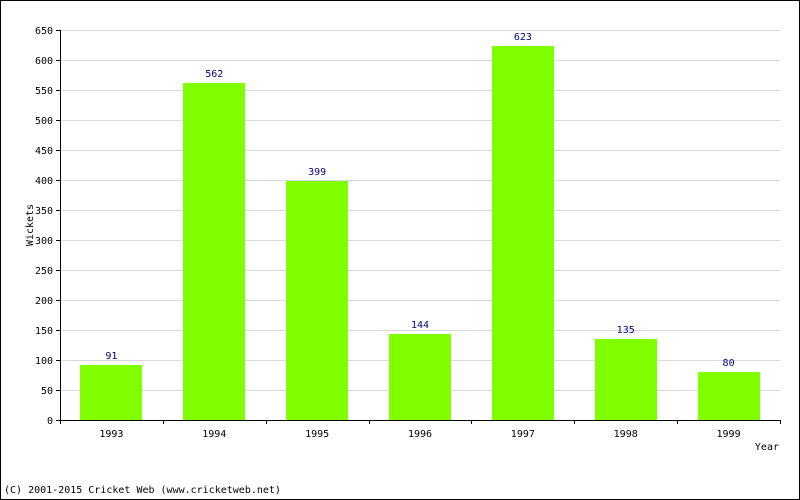 The width and height of the screenshot is (800, 500). What do you see at coordinates (44, 151) in the screenshot?
I see `y-tick-label: 450` at bounding box center [44, 151].